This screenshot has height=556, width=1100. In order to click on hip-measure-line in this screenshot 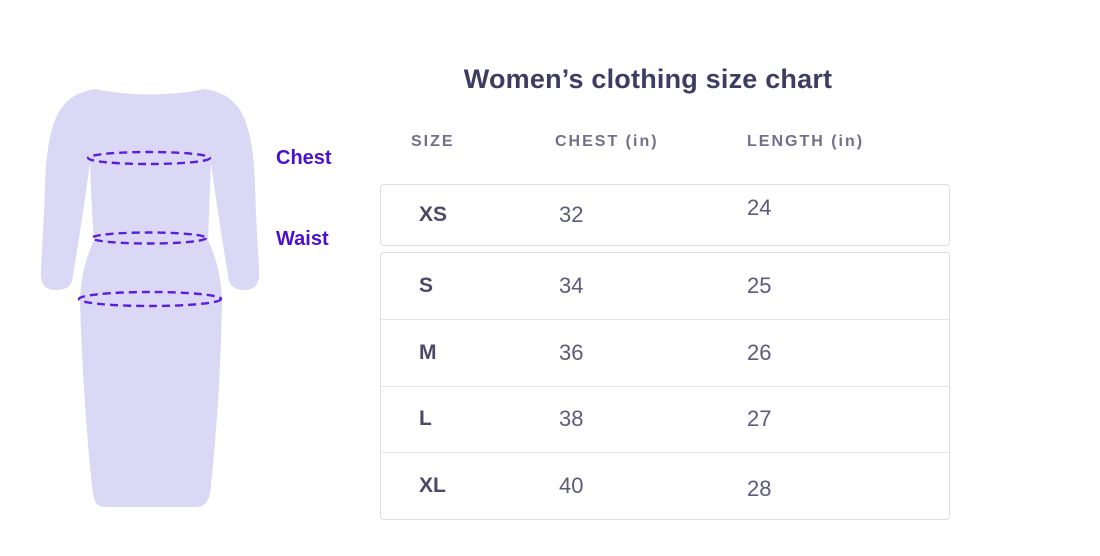, I will do `click(150, 299)`.